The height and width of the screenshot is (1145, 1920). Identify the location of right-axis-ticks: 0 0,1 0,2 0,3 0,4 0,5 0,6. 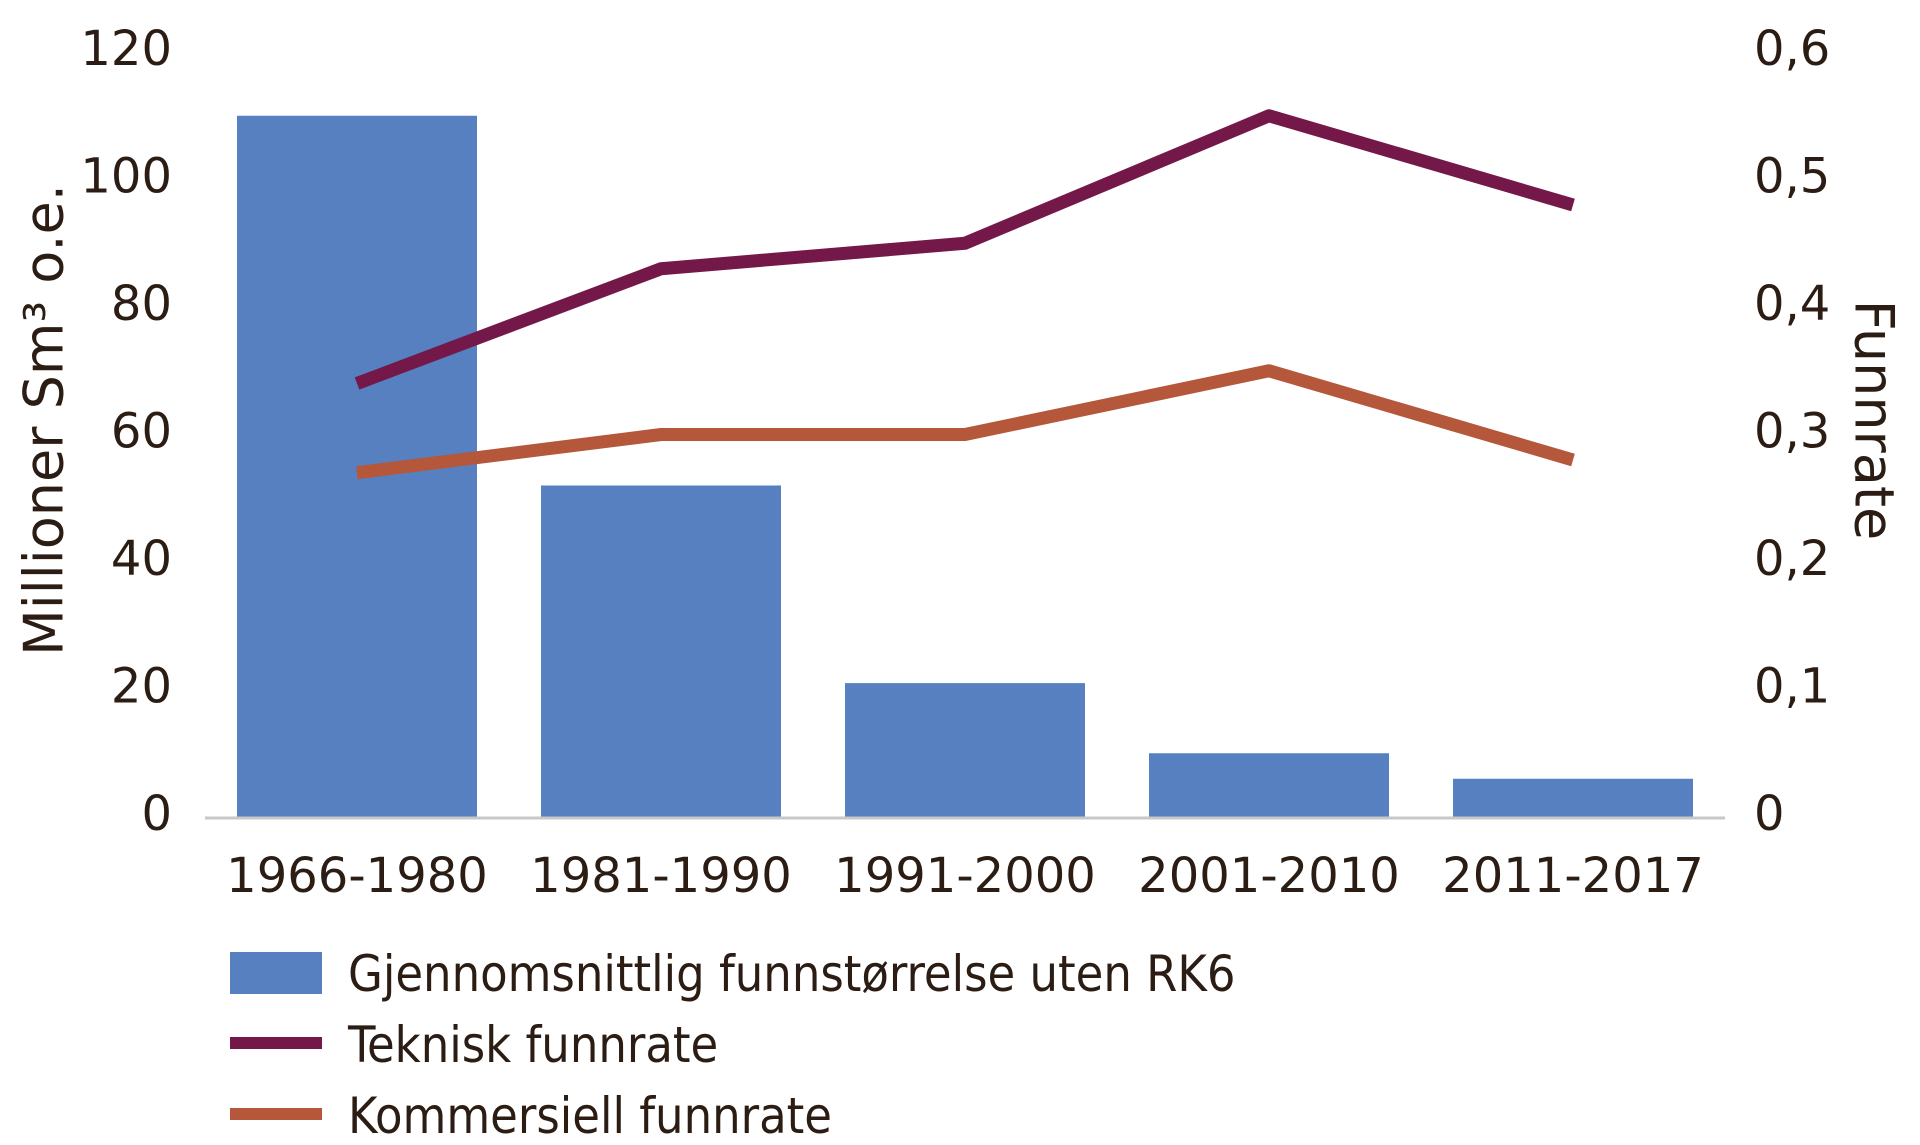
(1792, 431).